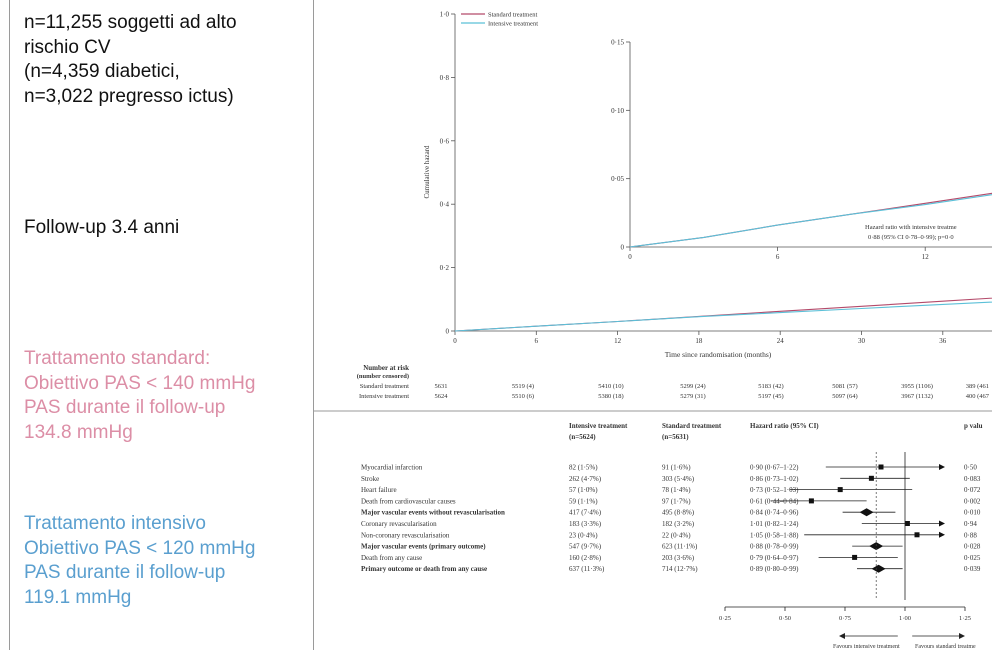 Image resolution: width=992 pixels, height=655 pixels. Describe the element at coordinates (781, 341) in the screenshot. I see `km-x-tick-label: 24` at that location.